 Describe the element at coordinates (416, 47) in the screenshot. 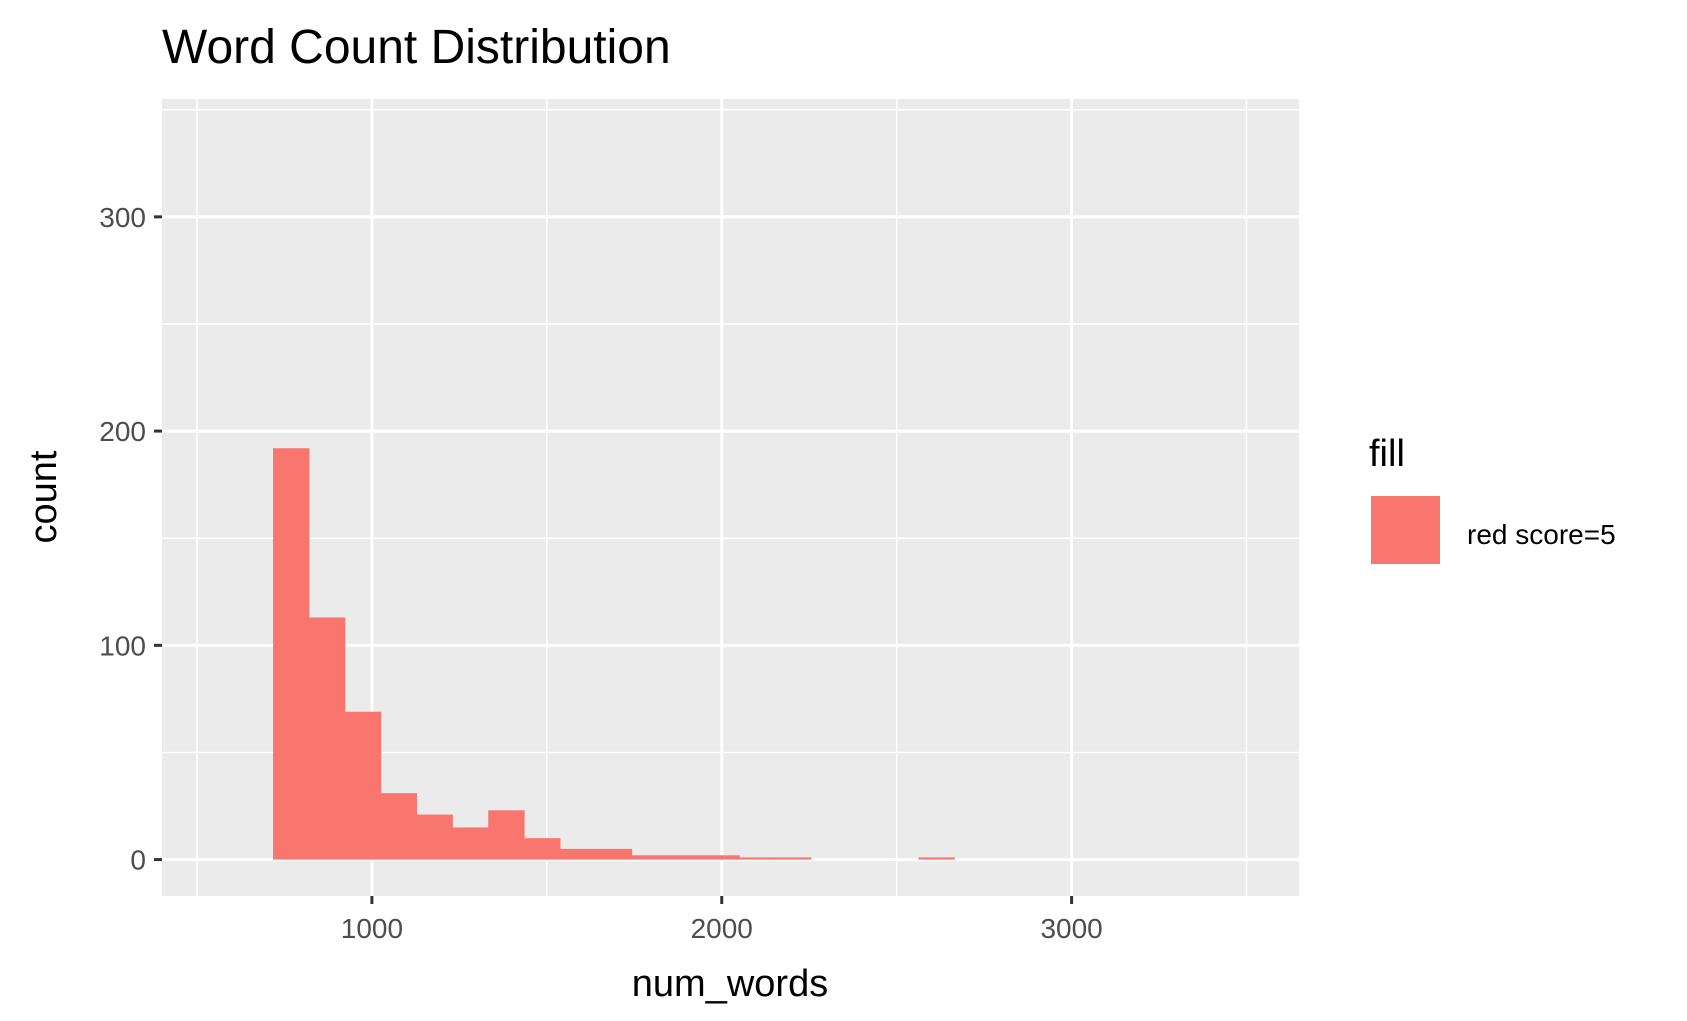

I see `chart-title: Word Count Distribution` at that location.